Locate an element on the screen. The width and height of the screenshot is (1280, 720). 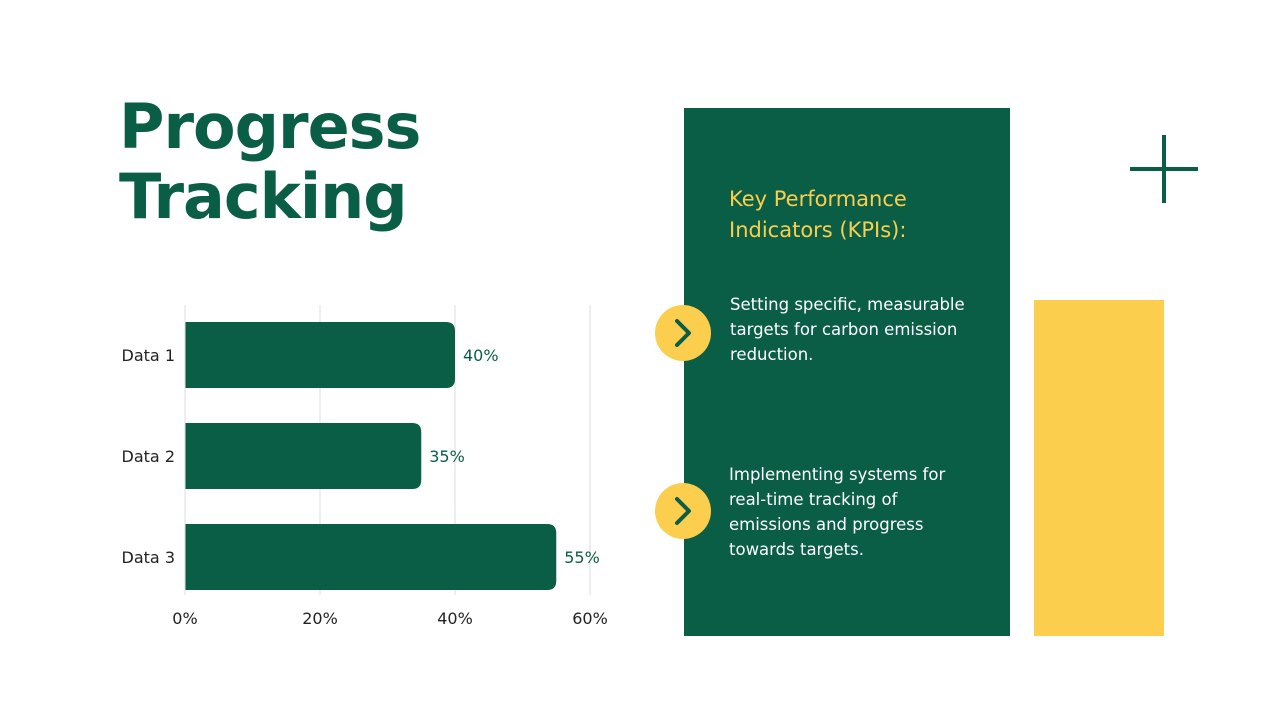
page-title: Progress Tracking is located at coordinates (270, 161).